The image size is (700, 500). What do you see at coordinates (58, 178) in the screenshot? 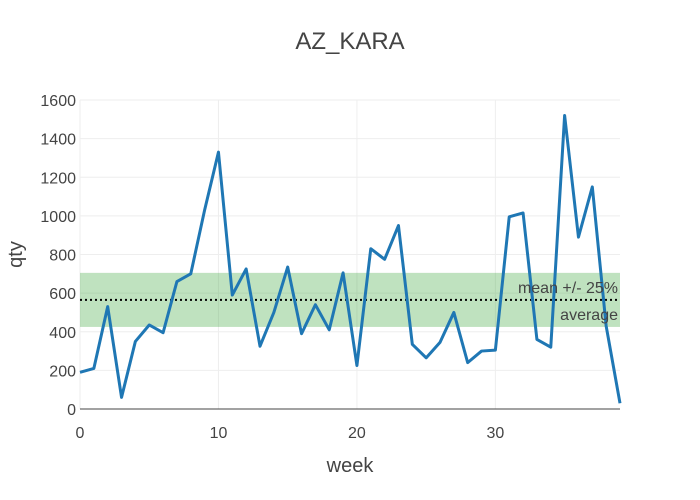
I see `y-tick-label: 1200` at bounding box center [58, 178].